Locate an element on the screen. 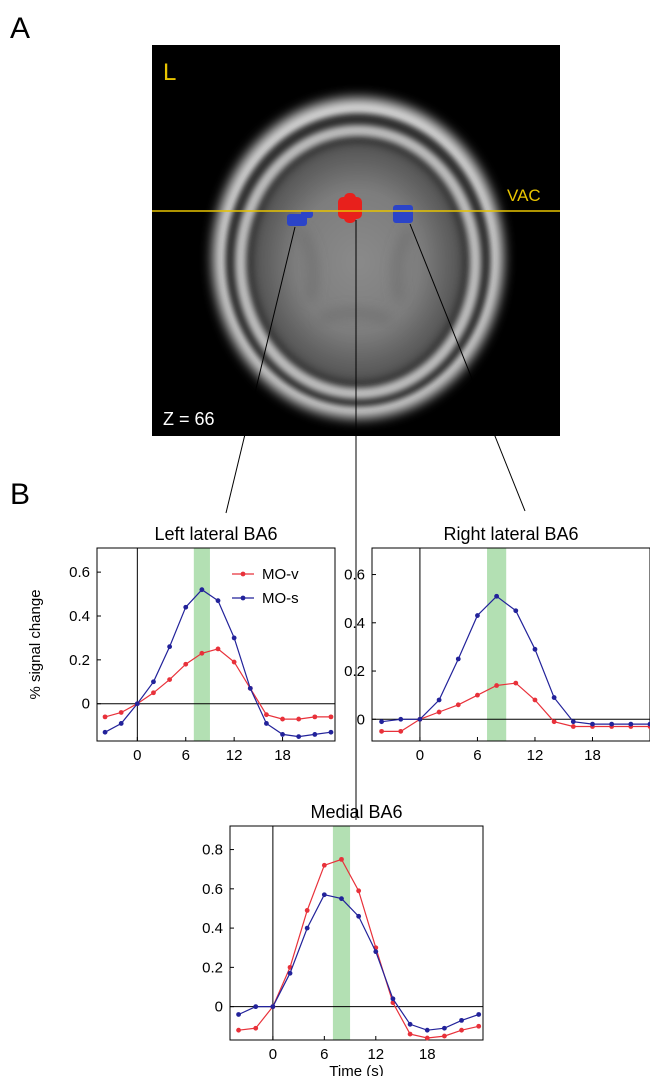 This screenshot has width=650, height=1076. series-line-mo-v is located at coordinates (358, 948).